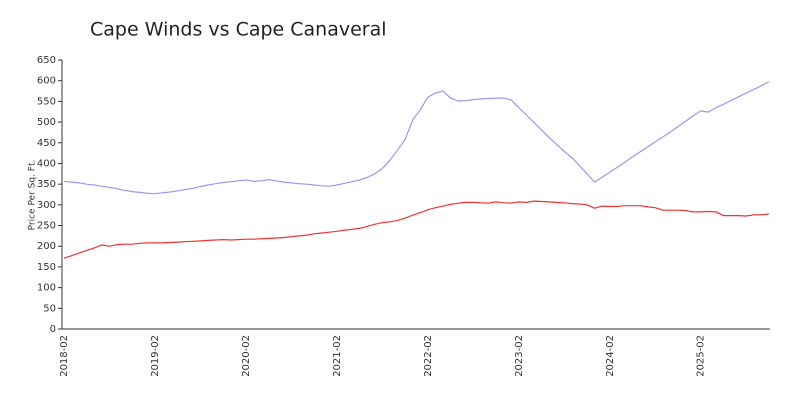  What do you see at coordinates (46, 246) in the screenshot?
I see `y-tick-label: 200` at bounding box center [46, 246].